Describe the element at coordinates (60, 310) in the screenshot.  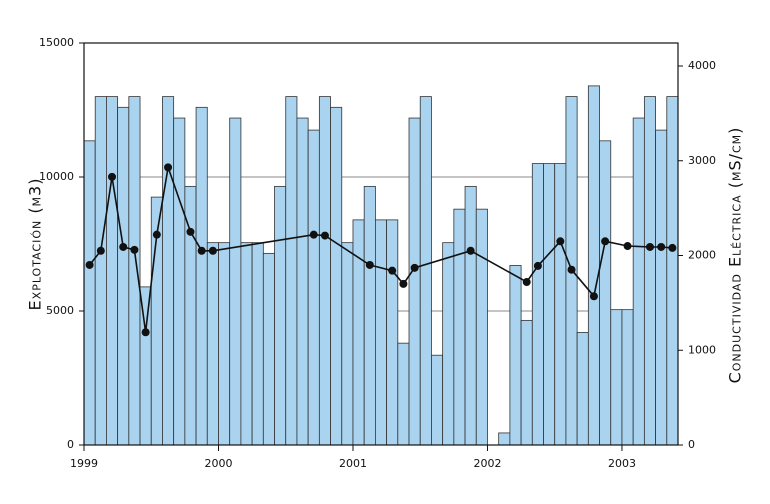
I see `y-tick-label: 5000` at that location.